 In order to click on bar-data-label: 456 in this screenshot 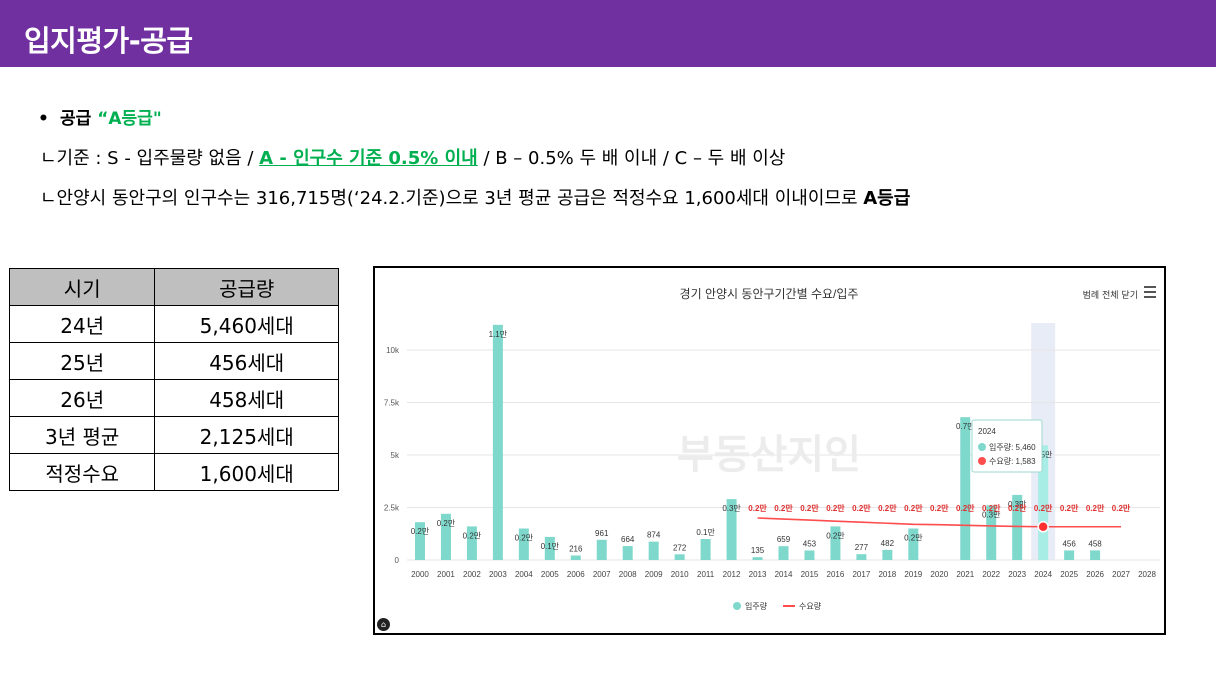, I will do `click(1069, 543)`.